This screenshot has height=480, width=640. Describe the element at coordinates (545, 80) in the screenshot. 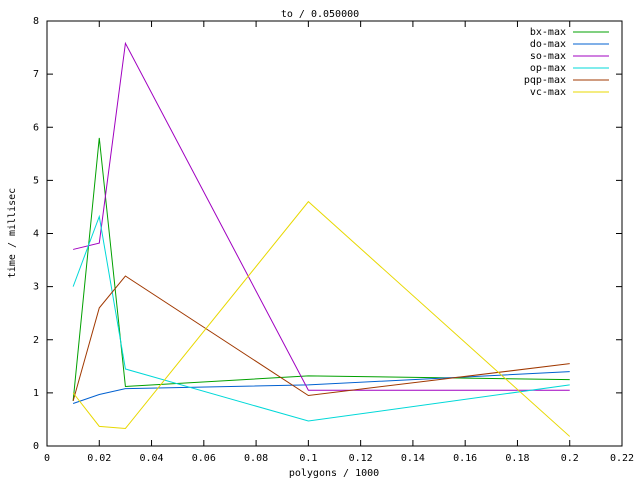

I see `legend-label: pqp-max` at that location.